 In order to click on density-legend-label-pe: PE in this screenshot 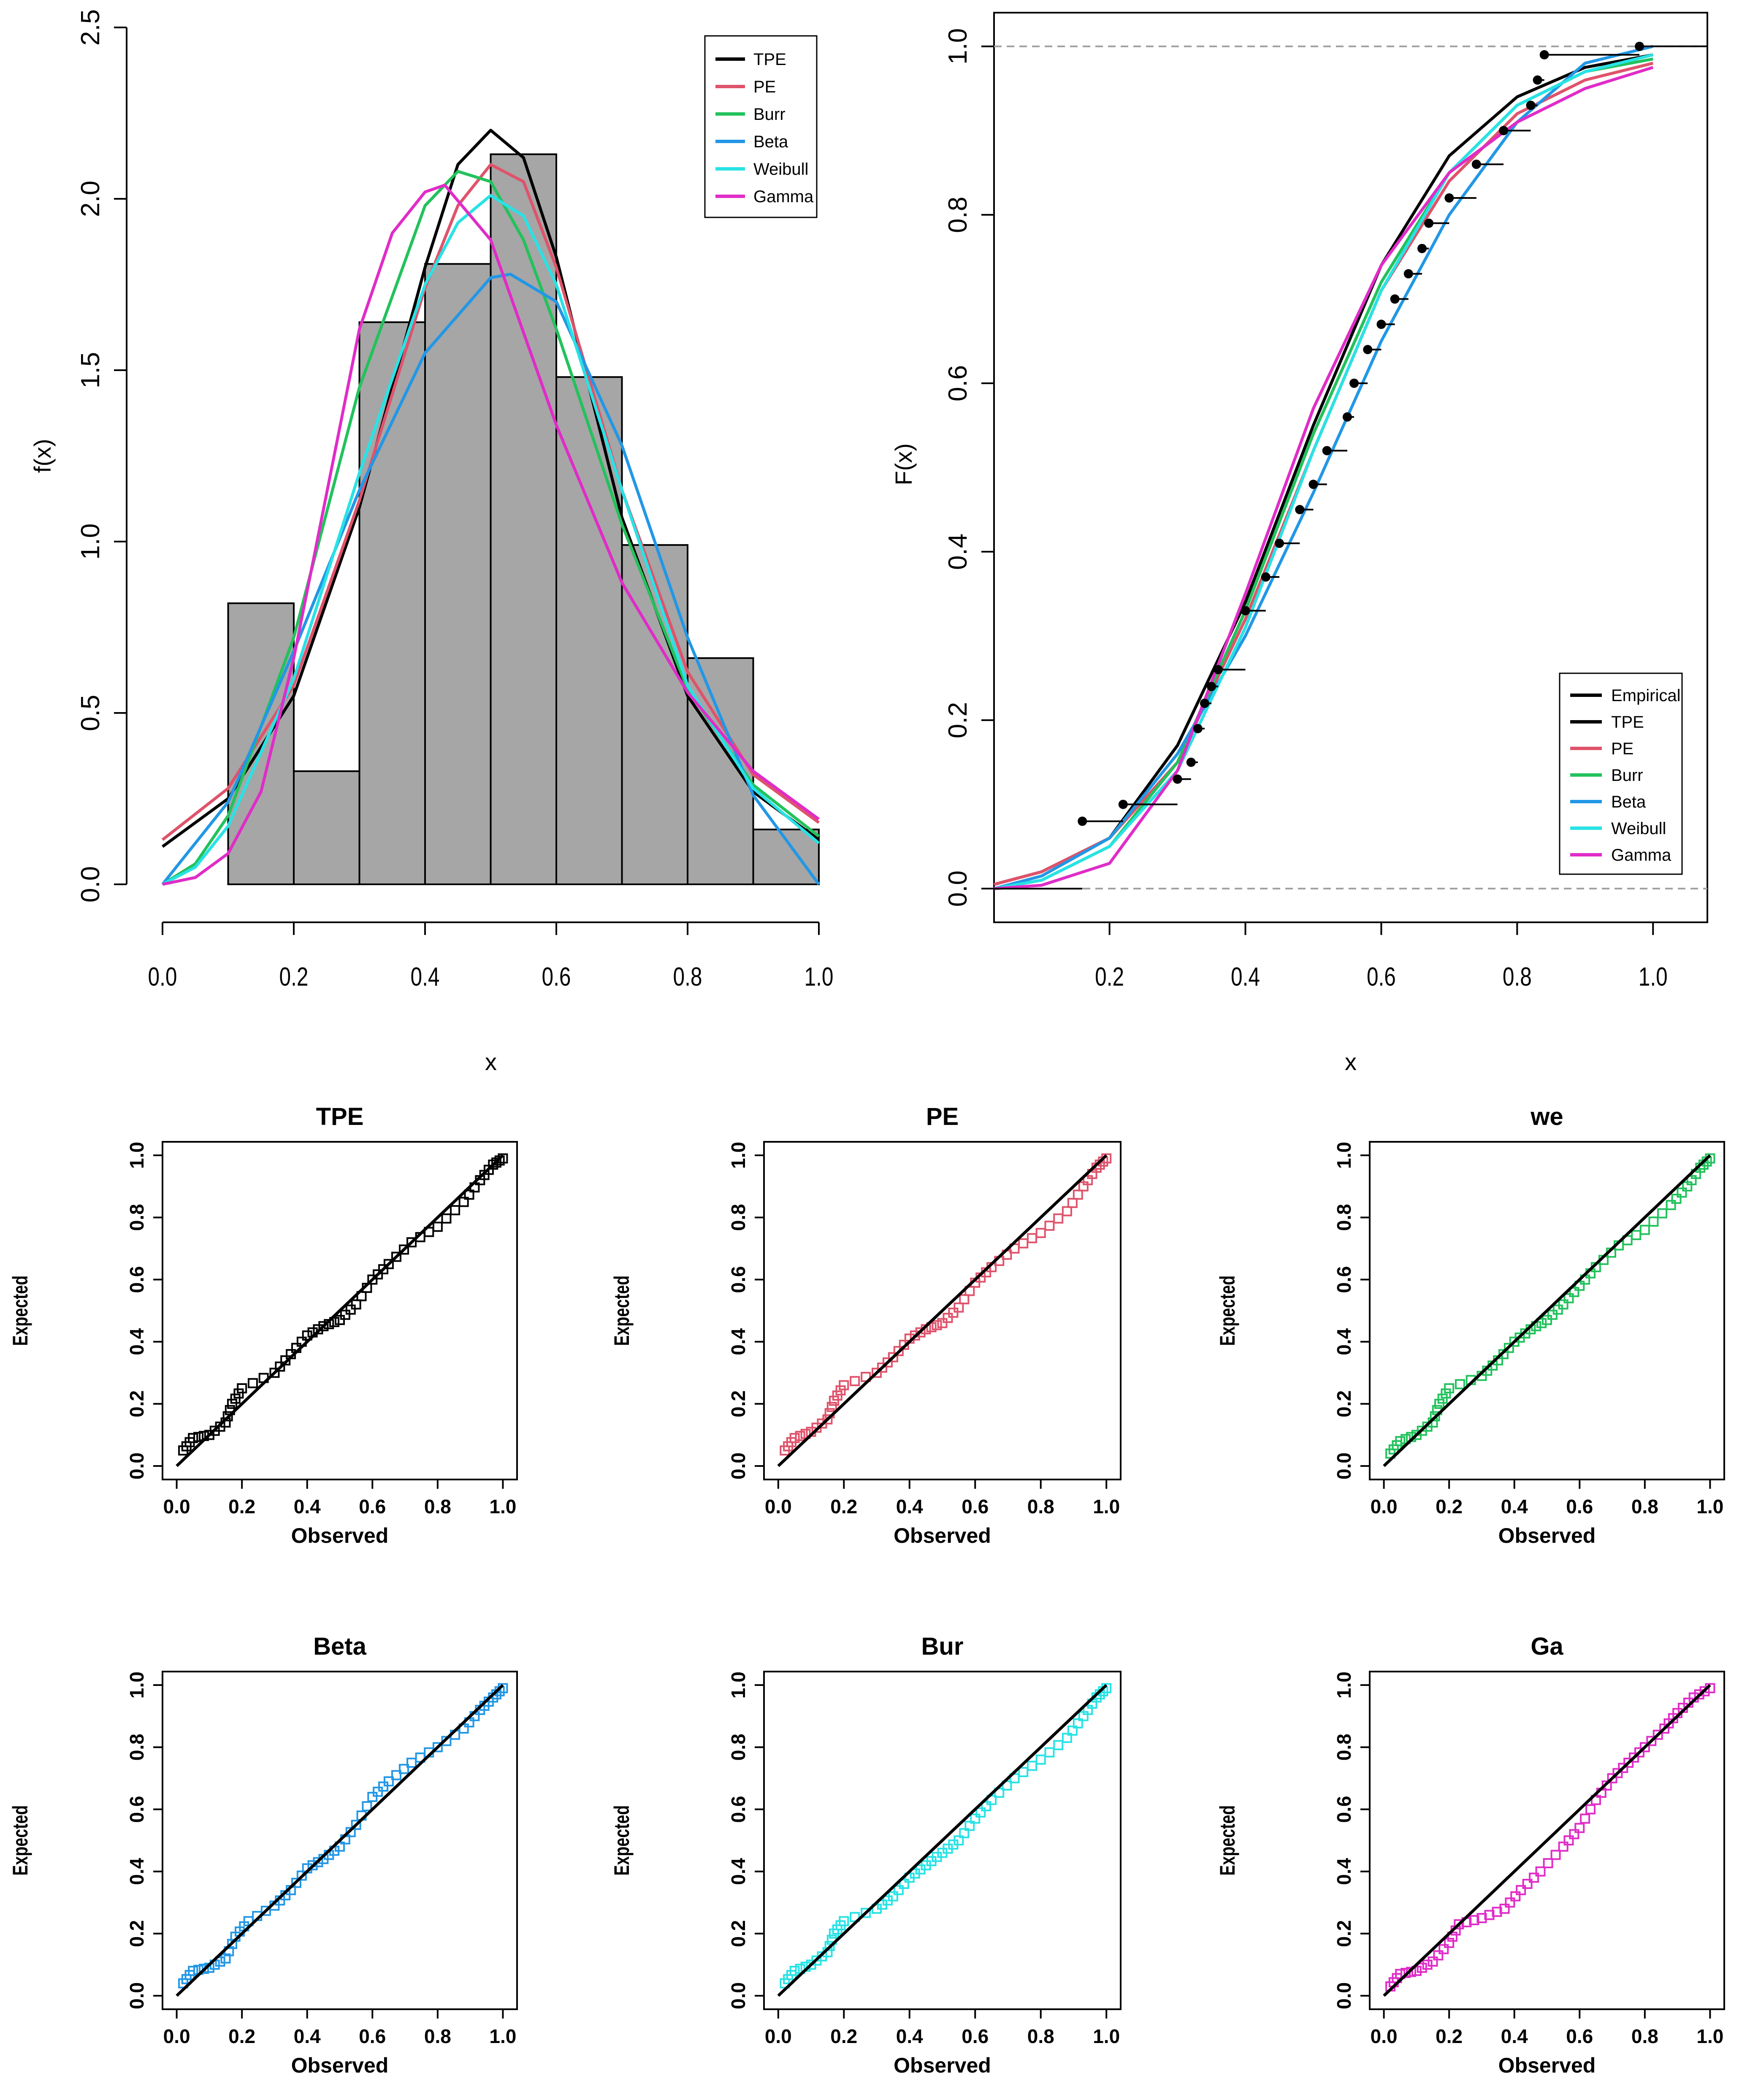, I will do `click(765, 87)`.